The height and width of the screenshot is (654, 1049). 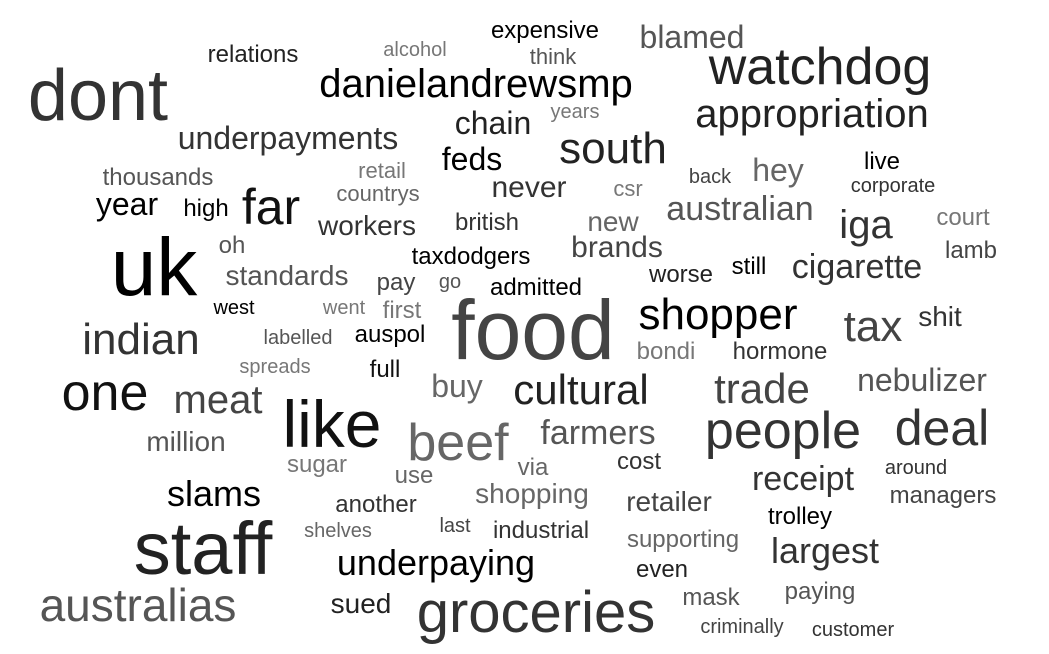 What do you see at coordinates (532, 493) in the screenshot?
I see `word-shopping: shopping` at bounding box center [532, 493].